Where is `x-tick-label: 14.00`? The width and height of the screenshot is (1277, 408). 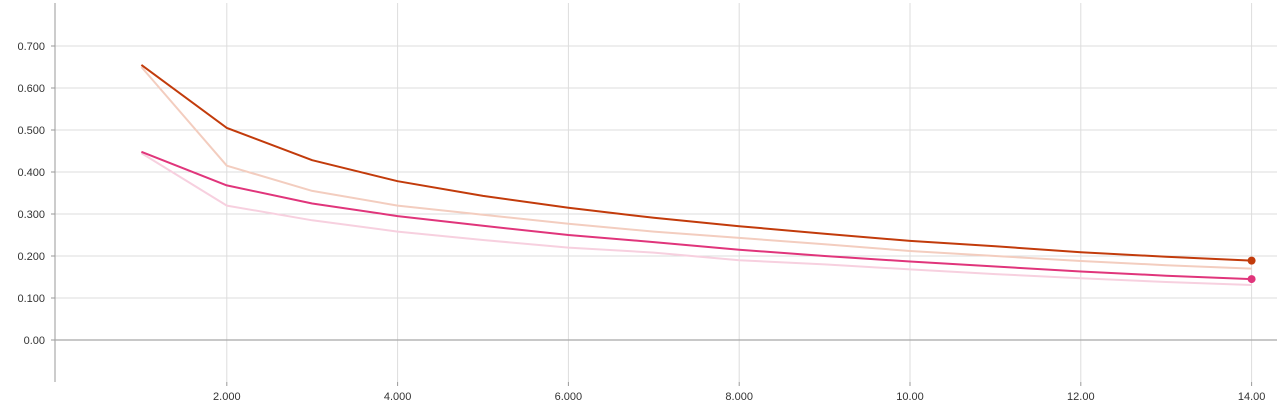 x-tick-label: 14.00 is located at coordinates (1252, 397).